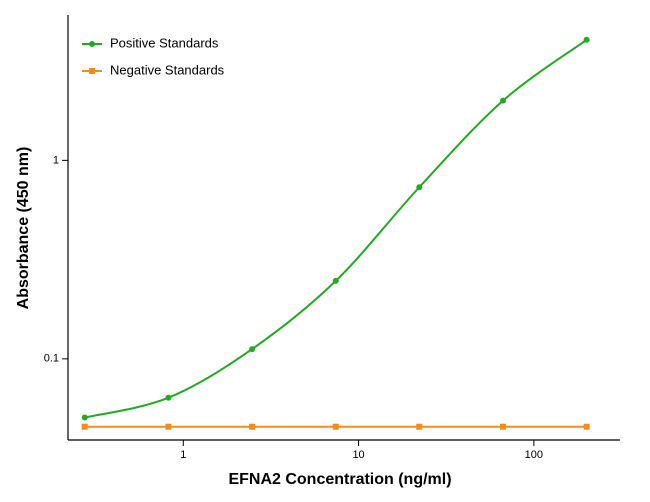 The height and width of the screenshot is (502, 650). I want to click on x-axis-title: EFNA2 Concentration (ng/ml), so click(339, 479).